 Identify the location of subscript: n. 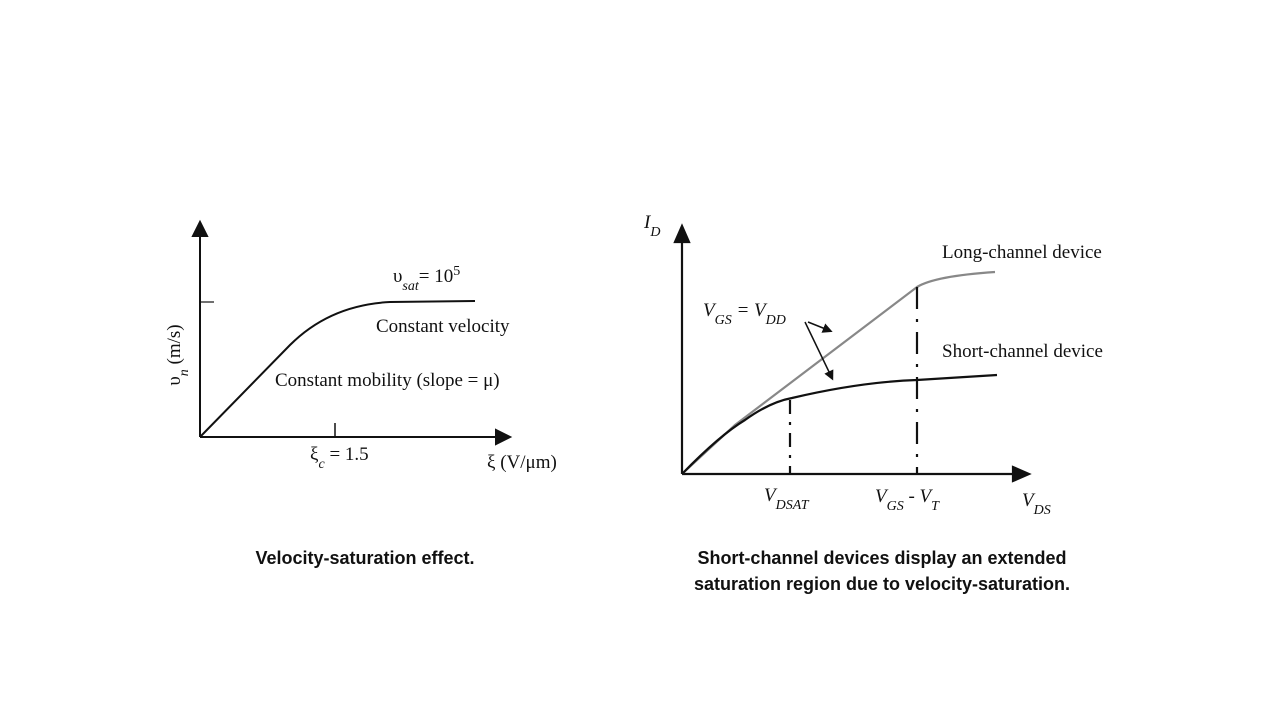
(184, 372).